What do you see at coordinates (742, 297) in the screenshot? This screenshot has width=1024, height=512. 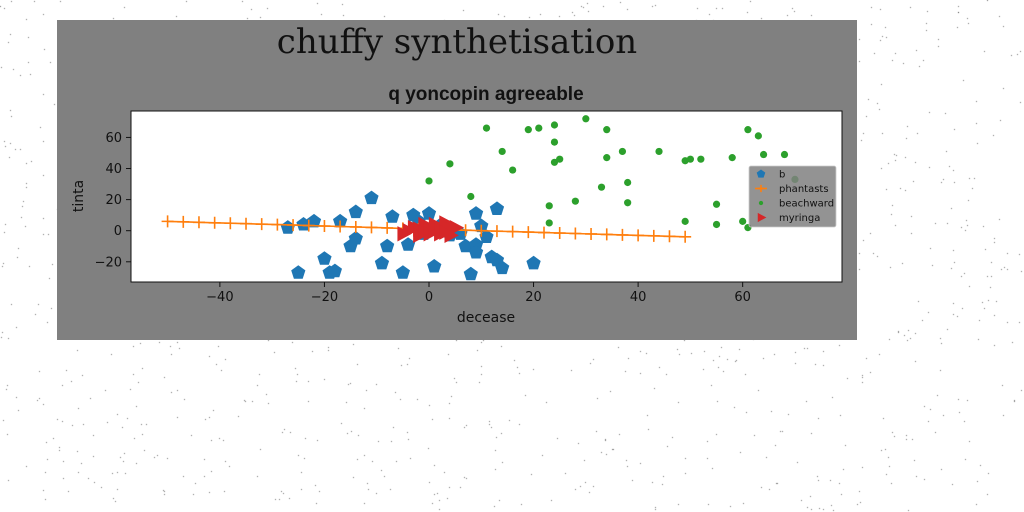 I see `x-tick-label: 60` at bounding box center [742, 297].